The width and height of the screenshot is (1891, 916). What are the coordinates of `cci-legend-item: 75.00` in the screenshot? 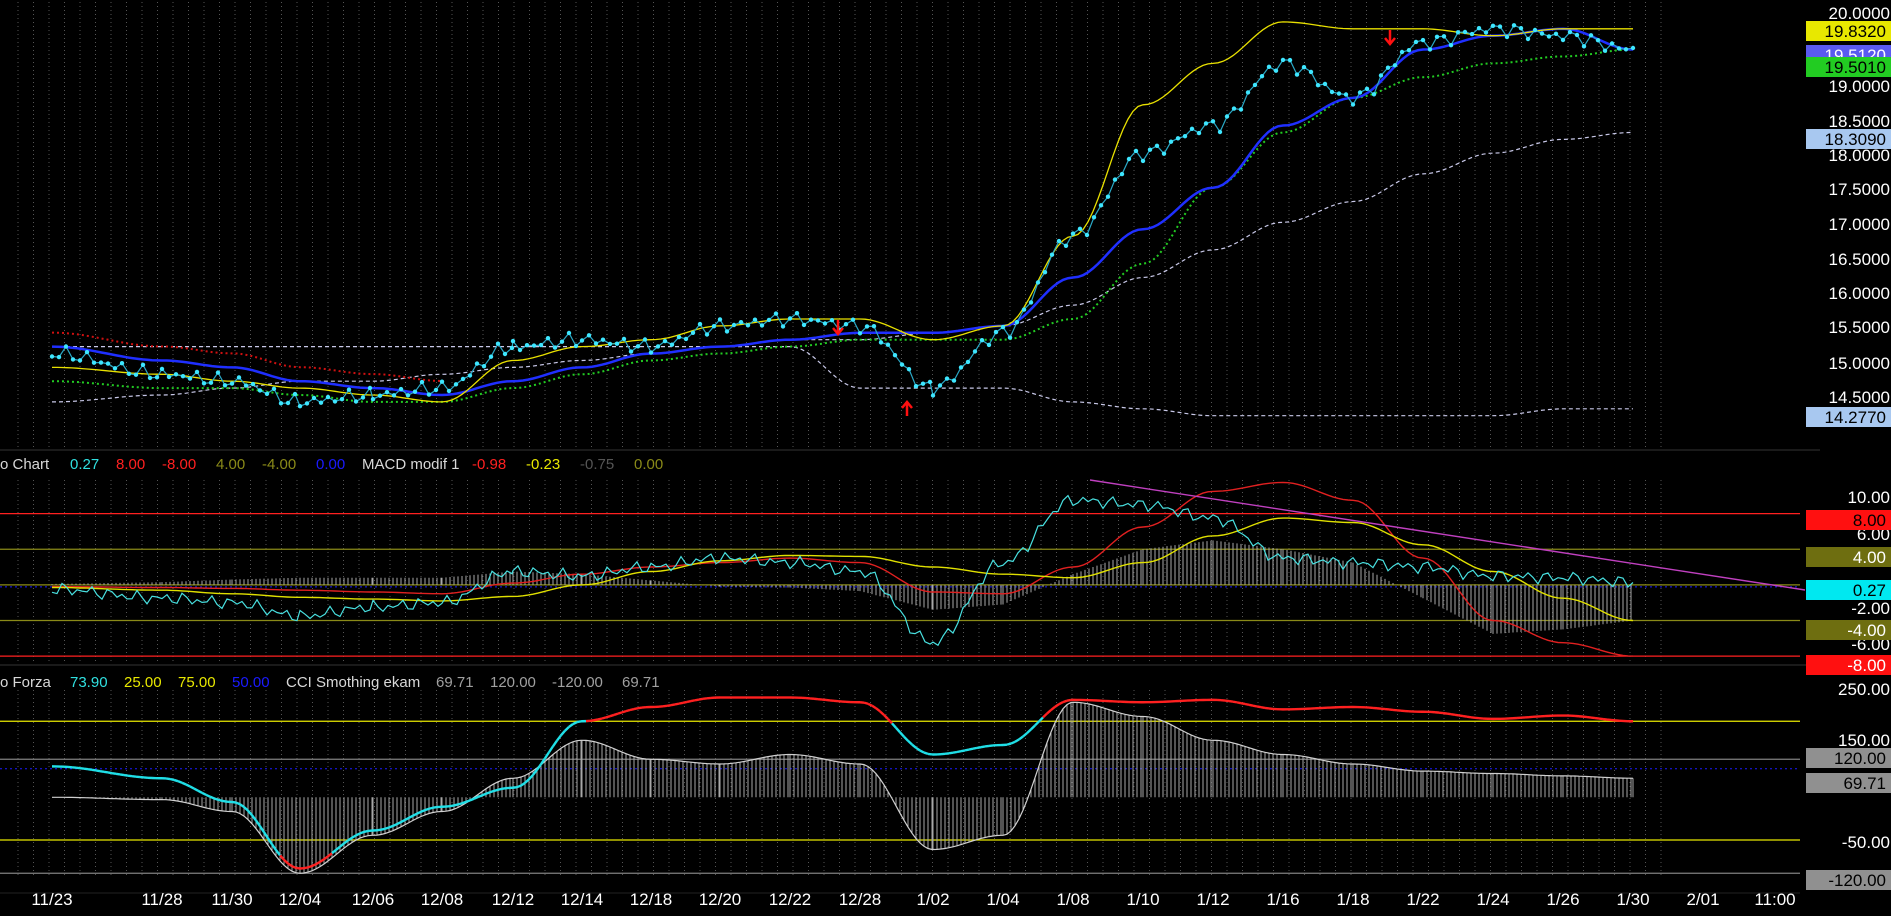 It's located at (197, 682).